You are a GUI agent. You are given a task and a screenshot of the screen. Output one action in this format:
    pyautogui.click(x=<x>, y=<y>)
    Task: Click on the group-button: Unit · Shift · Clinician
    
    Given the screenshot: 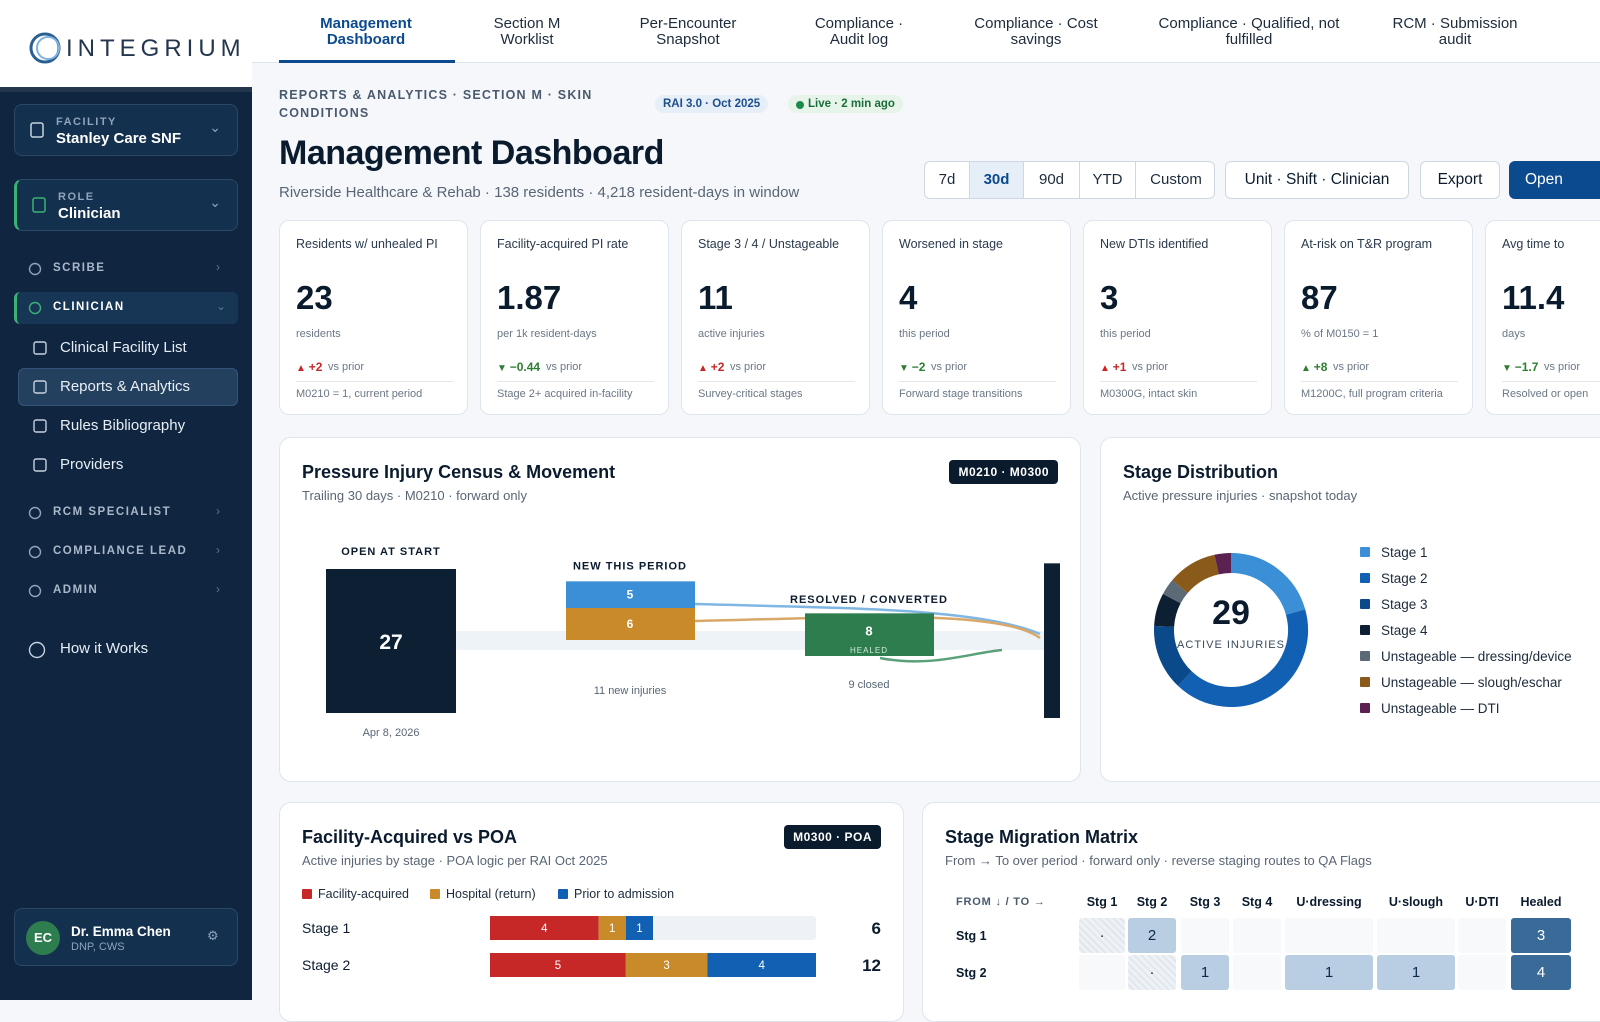 What is the action you would take?
    pyautogui.click(x=1317, y=180)
    